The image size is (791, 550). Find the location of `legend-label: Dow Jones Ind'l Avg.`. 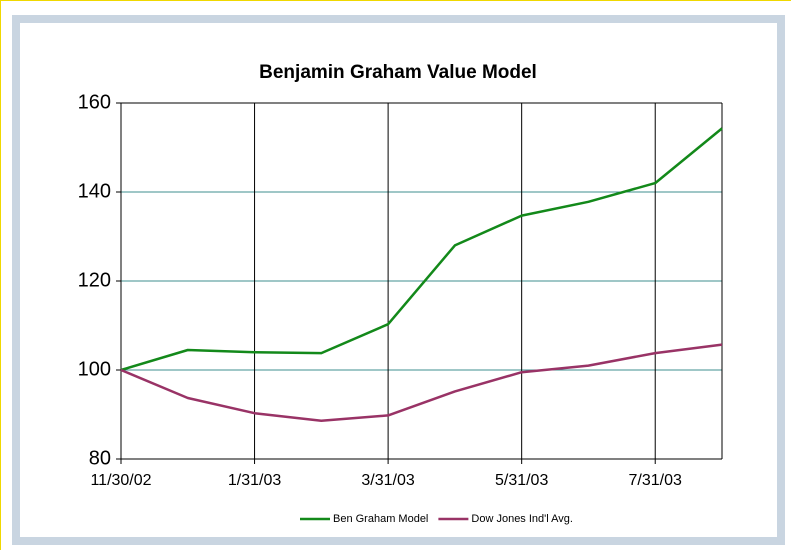

legend-label: Dow Jones Ind'l Avg. is located at coordinates (522, 519).